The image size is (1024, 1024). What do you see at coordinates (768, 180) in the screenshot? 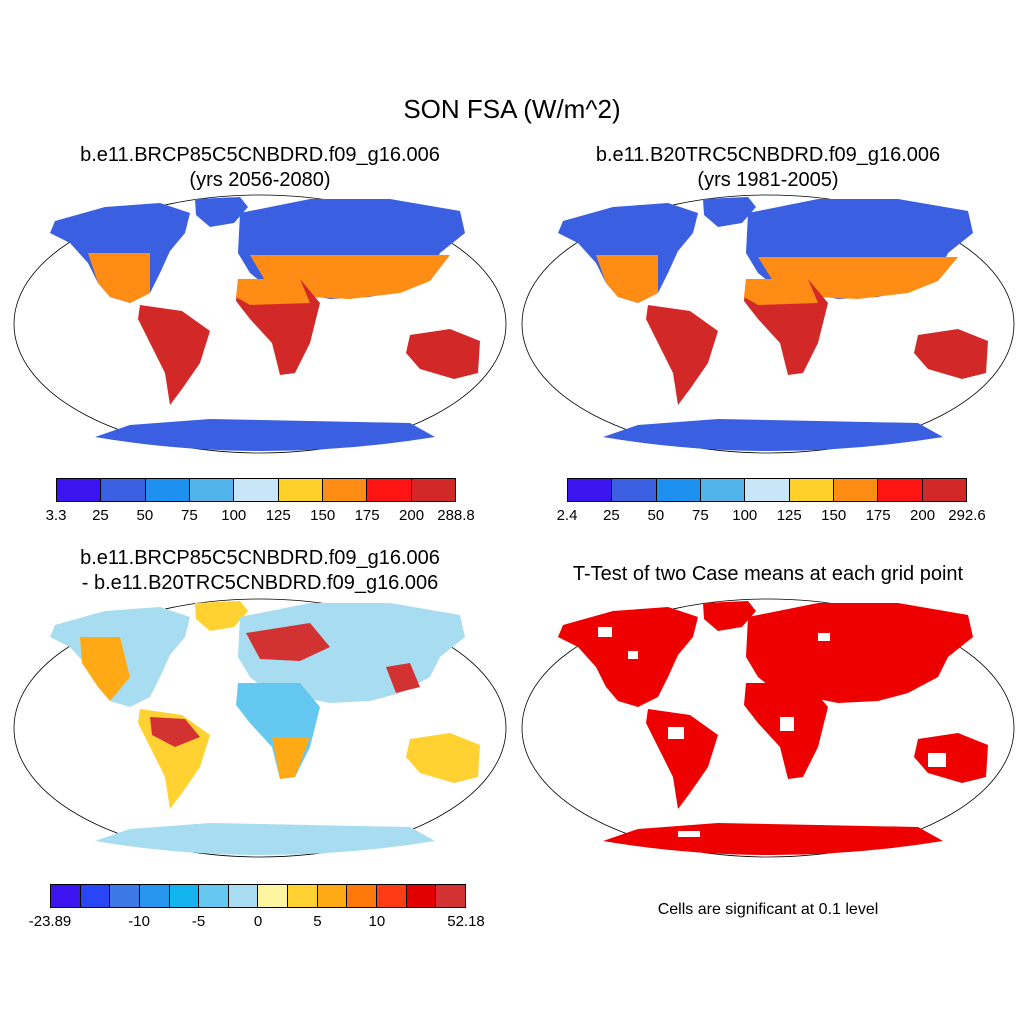
I see `panel-control-years: (yrs 1981-2005)` at bounding box center [768, 180].